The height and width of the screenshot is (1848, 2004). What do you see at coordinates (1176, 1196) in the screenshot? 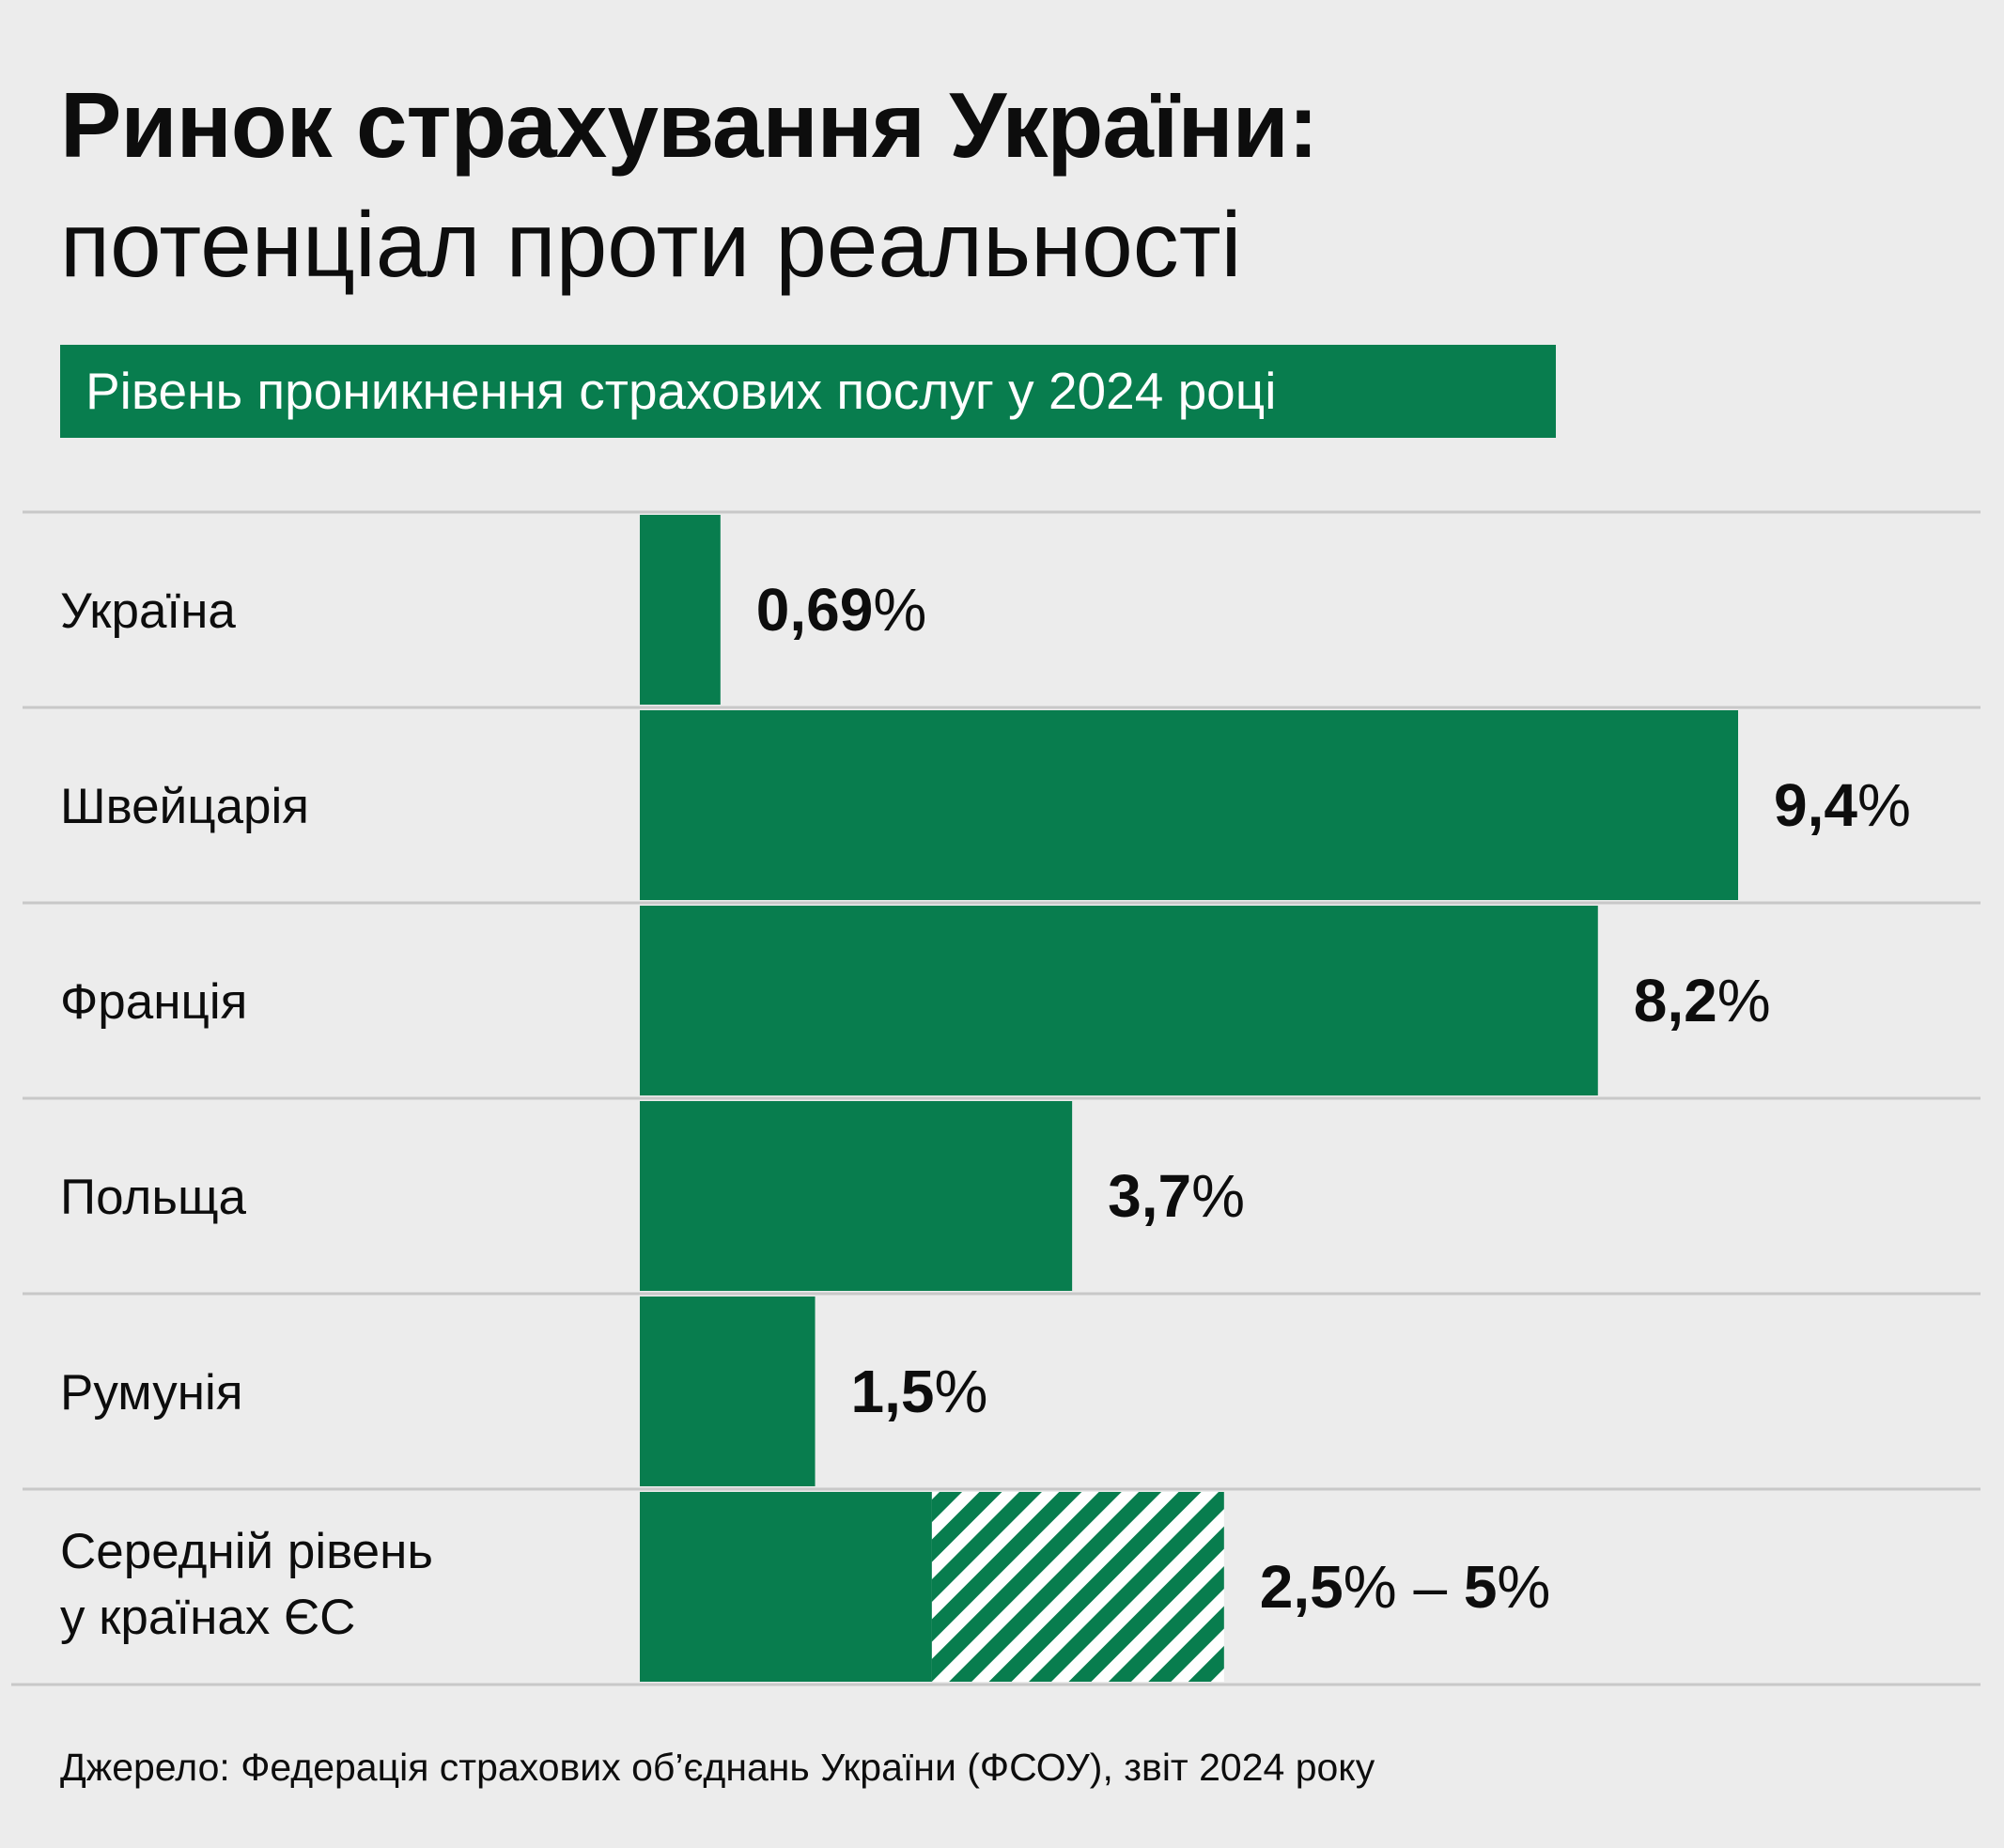
I see `value-label: 3,7%` at bounding box center [1176, 1196].